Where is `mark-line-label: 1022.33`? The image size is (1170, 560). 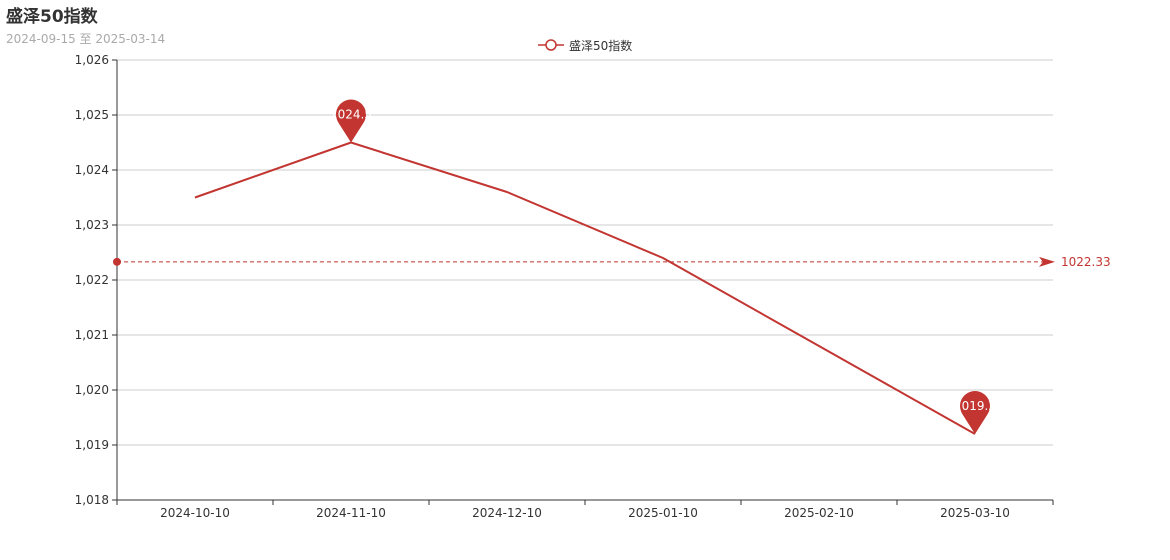 mark-line-label: 1022.33 is located at coordinates (1086, 262).